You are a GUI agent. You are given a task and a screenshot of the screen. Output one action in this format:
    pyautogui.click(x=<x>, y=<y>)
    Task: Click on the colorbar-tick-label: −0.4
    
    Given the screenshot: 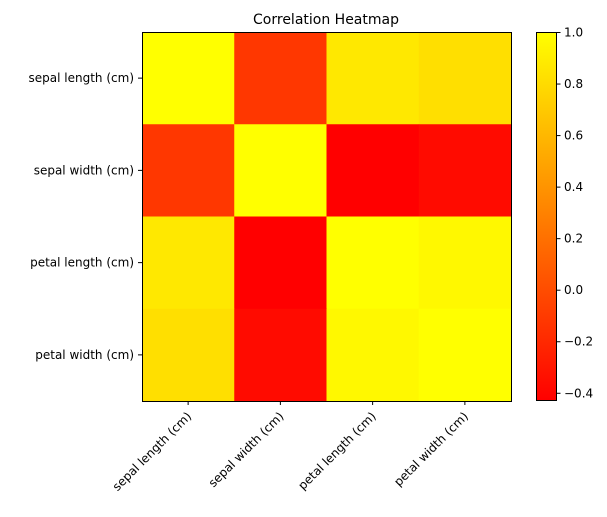 What is the action you would take?
    pyautogui.click(x=578, y=393)
    